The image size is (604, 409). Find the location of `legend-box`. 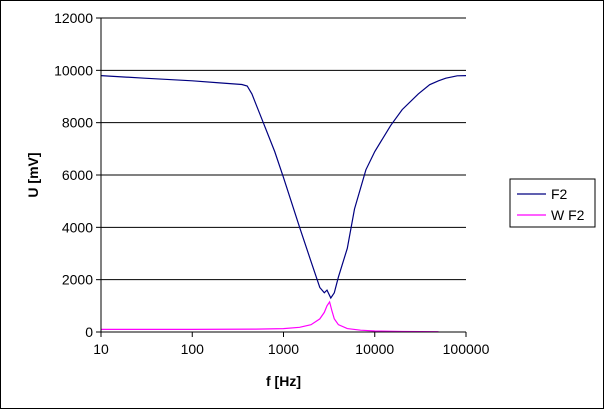

legend-box is located at coordinates (552, 203).